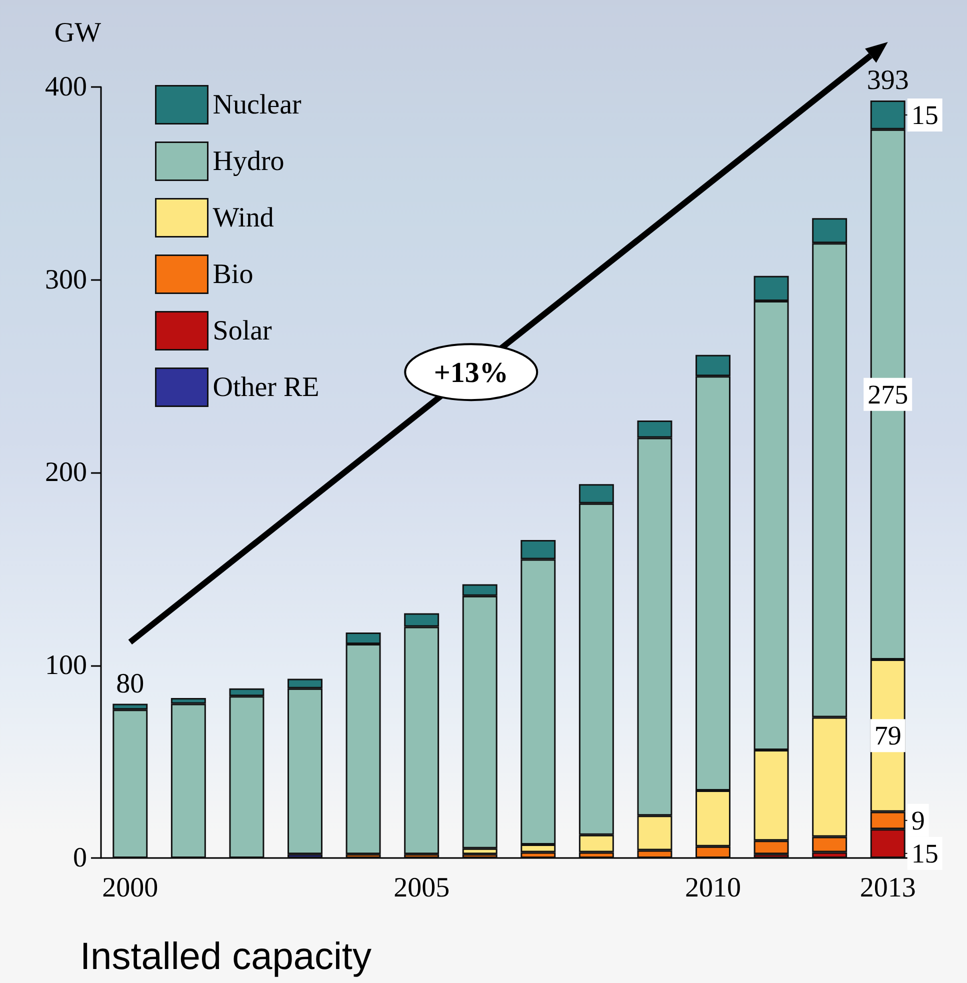 Image resolution: width=967 pixels, height=983 pixels. I want to click on total-label: 393, so click(887, 80).